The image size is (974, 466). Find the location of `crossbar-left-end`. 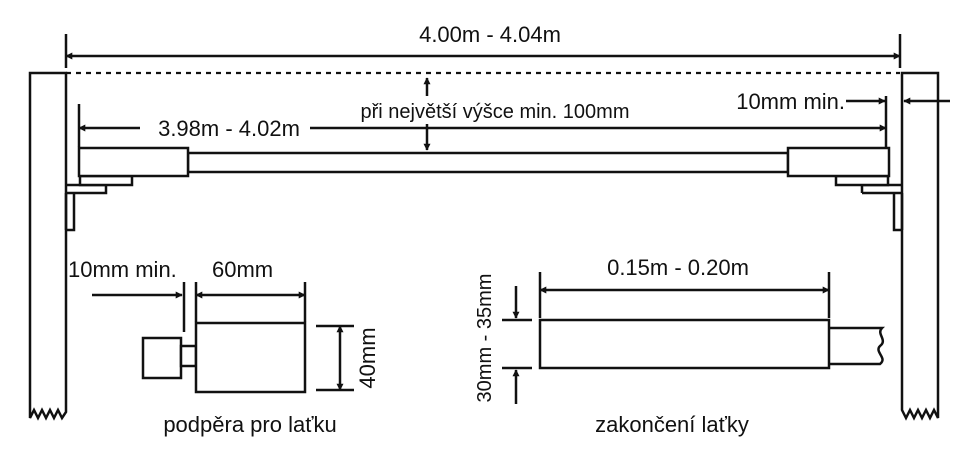

crossbar-left-end is located at coordinates (133, 162).